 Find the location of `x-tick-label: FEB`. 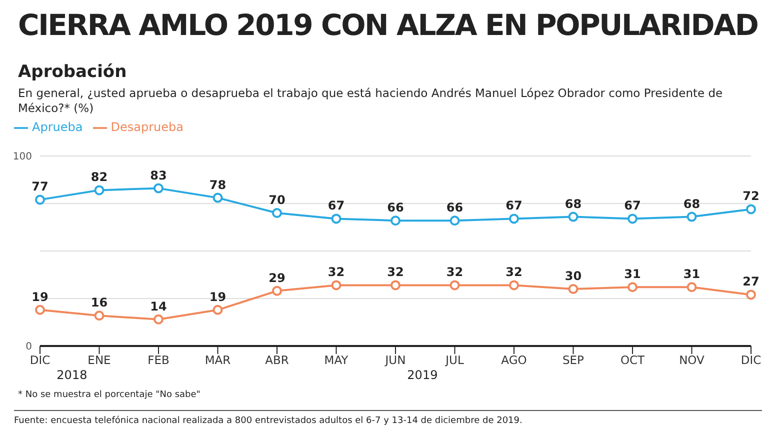

x-tick-label: FEB is located at coordinates (159, 360).